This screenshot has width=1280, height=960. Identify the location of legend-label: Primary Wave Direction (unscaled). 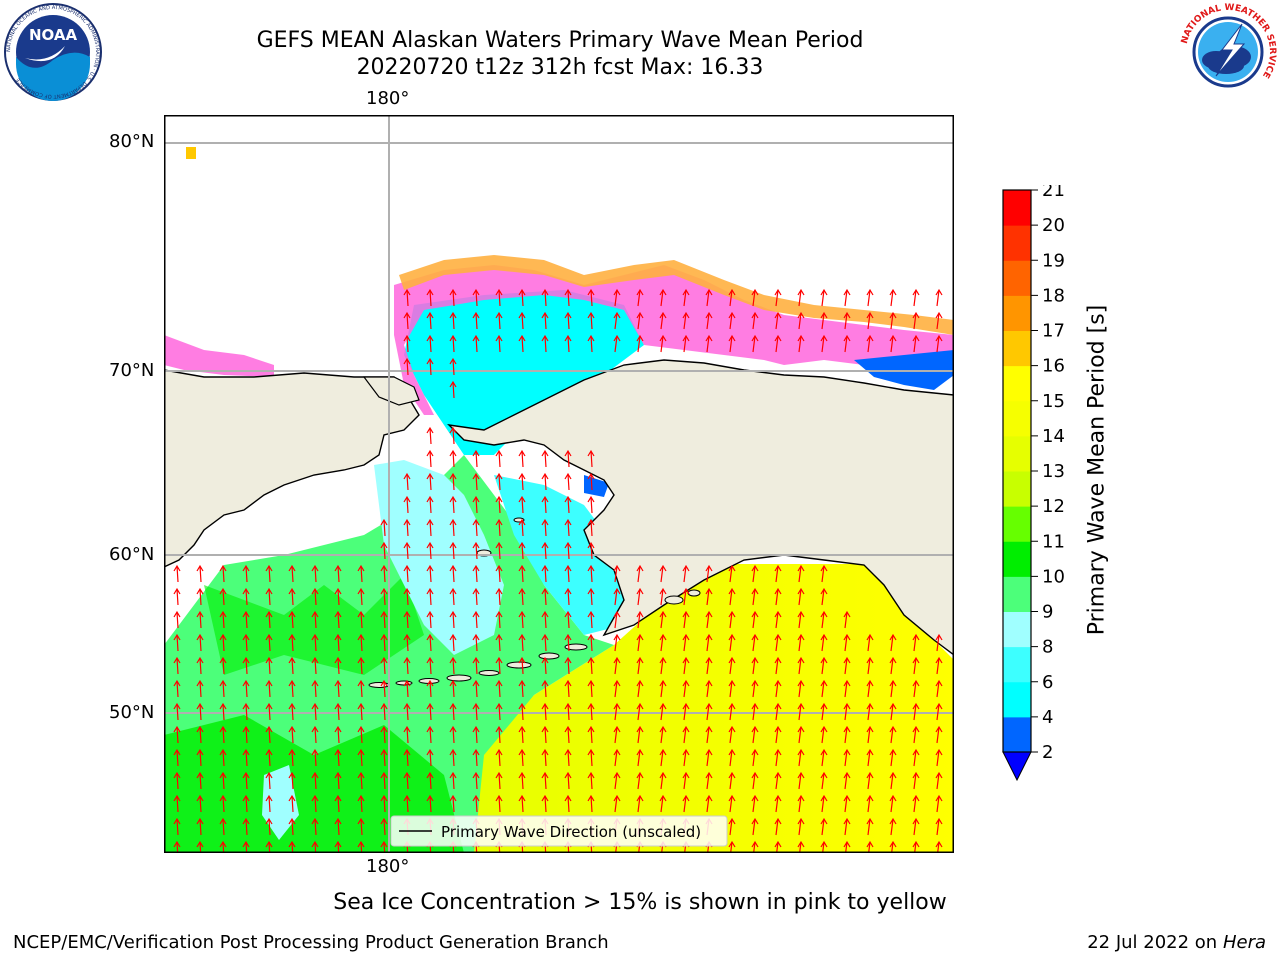
(571, 832).